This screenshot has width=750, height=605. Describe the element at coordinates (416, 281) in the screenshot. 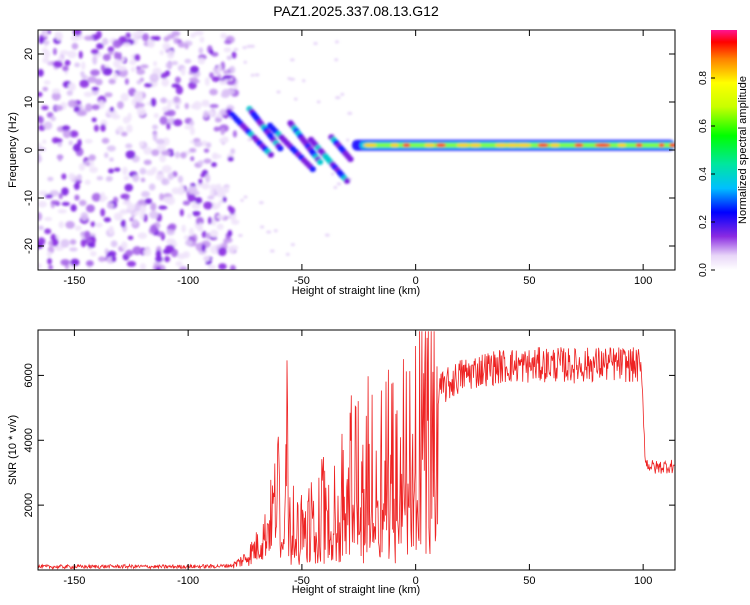

I see `x-tick-label: 0` at that location.